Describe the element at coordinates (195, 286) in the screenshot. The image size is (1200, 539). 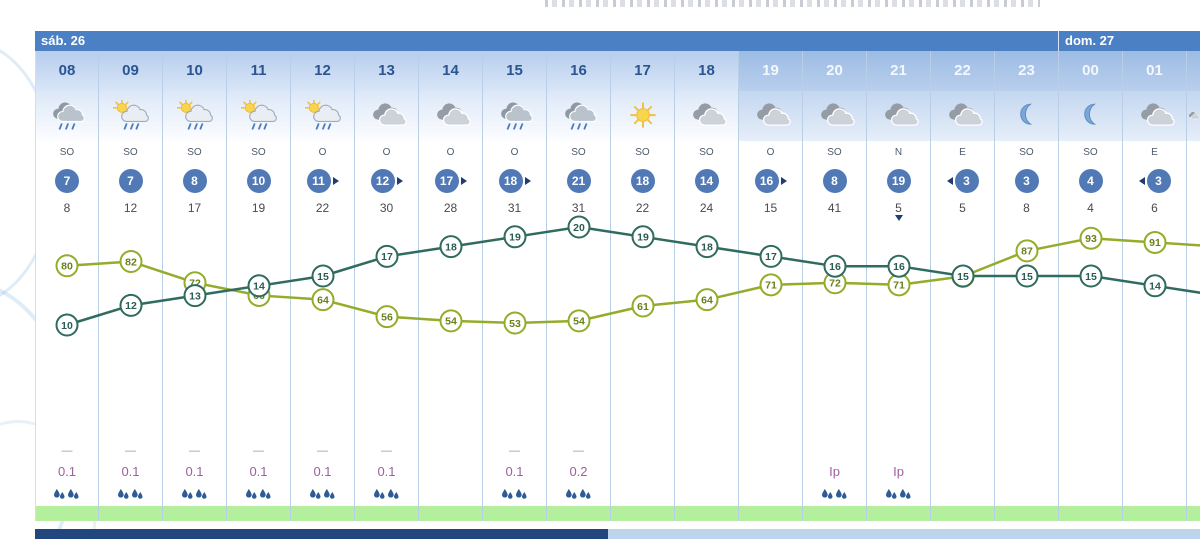
I see `forecast-column-hour-10: 10 SO 8 17 — 0.1` at that location.